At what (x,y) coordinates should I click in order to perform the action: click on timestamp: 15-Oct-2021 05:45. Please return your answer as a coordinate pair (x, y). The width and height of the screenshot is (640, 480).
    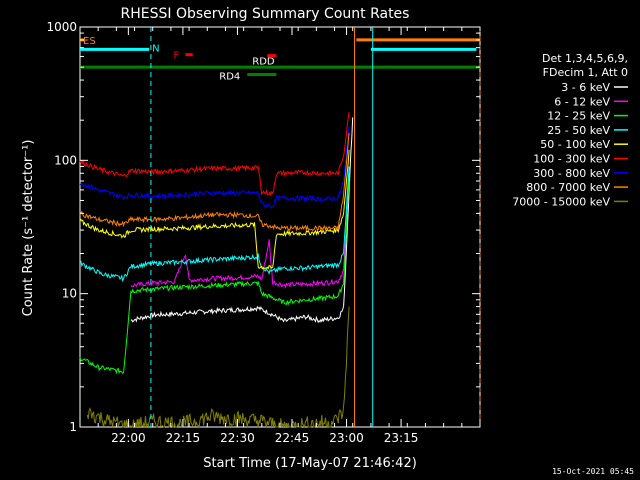
    Looking at the image, I should click on (593, 471).